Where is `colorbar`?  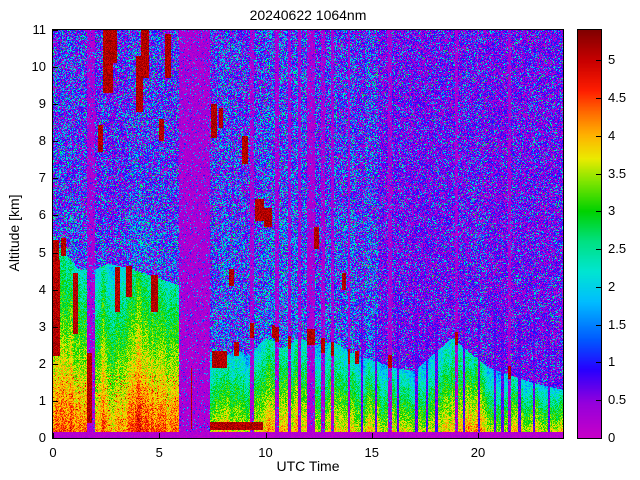 colorbar is located at coordinates (589, 234).